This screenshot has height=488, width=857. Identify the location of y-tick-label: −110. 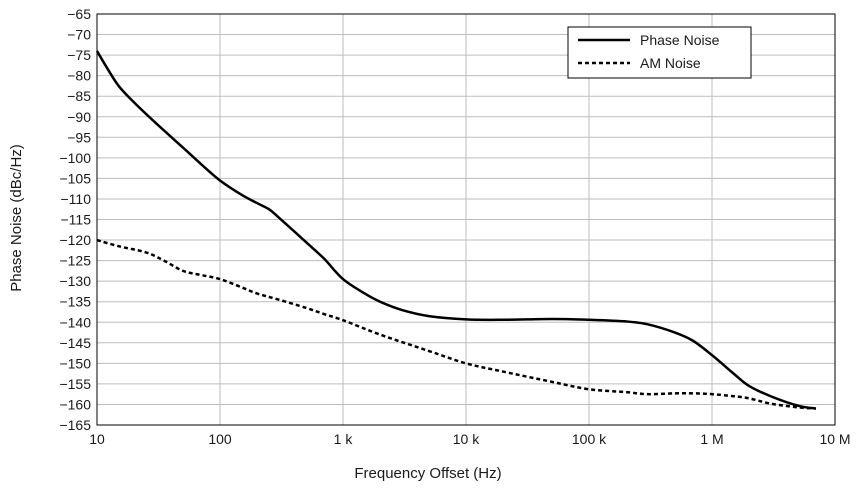
(76, 199).